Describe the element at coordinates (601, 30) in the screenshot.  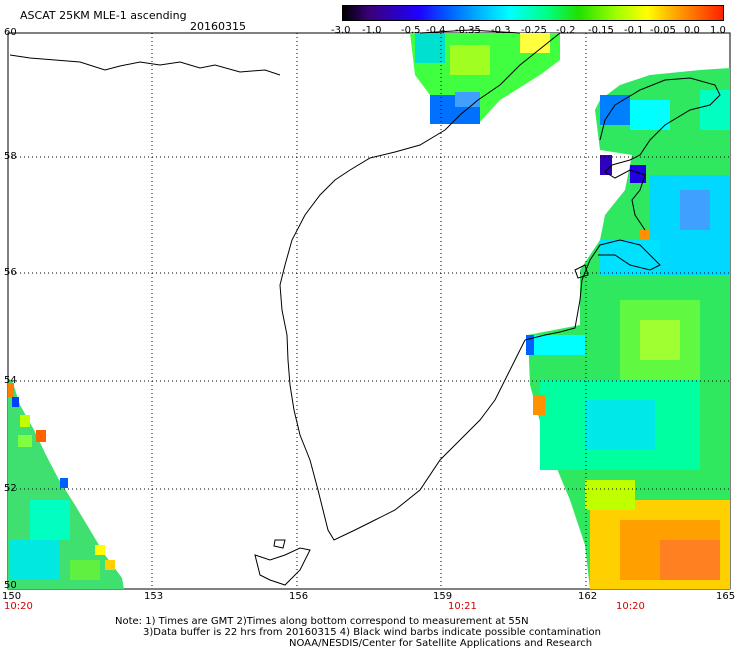
I see `colorbar-label: -0.15` at that location.